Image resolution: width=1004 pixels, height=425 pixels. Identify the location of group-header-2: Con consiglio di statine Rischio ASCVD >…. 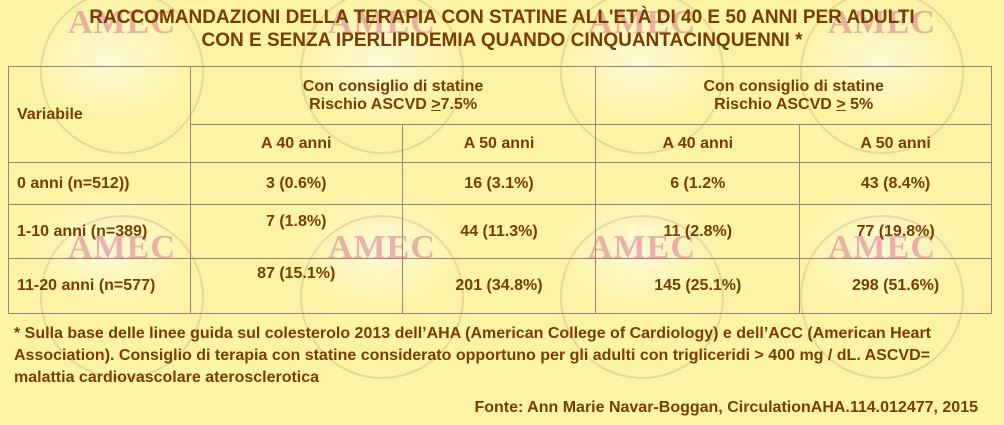
(793, 95).